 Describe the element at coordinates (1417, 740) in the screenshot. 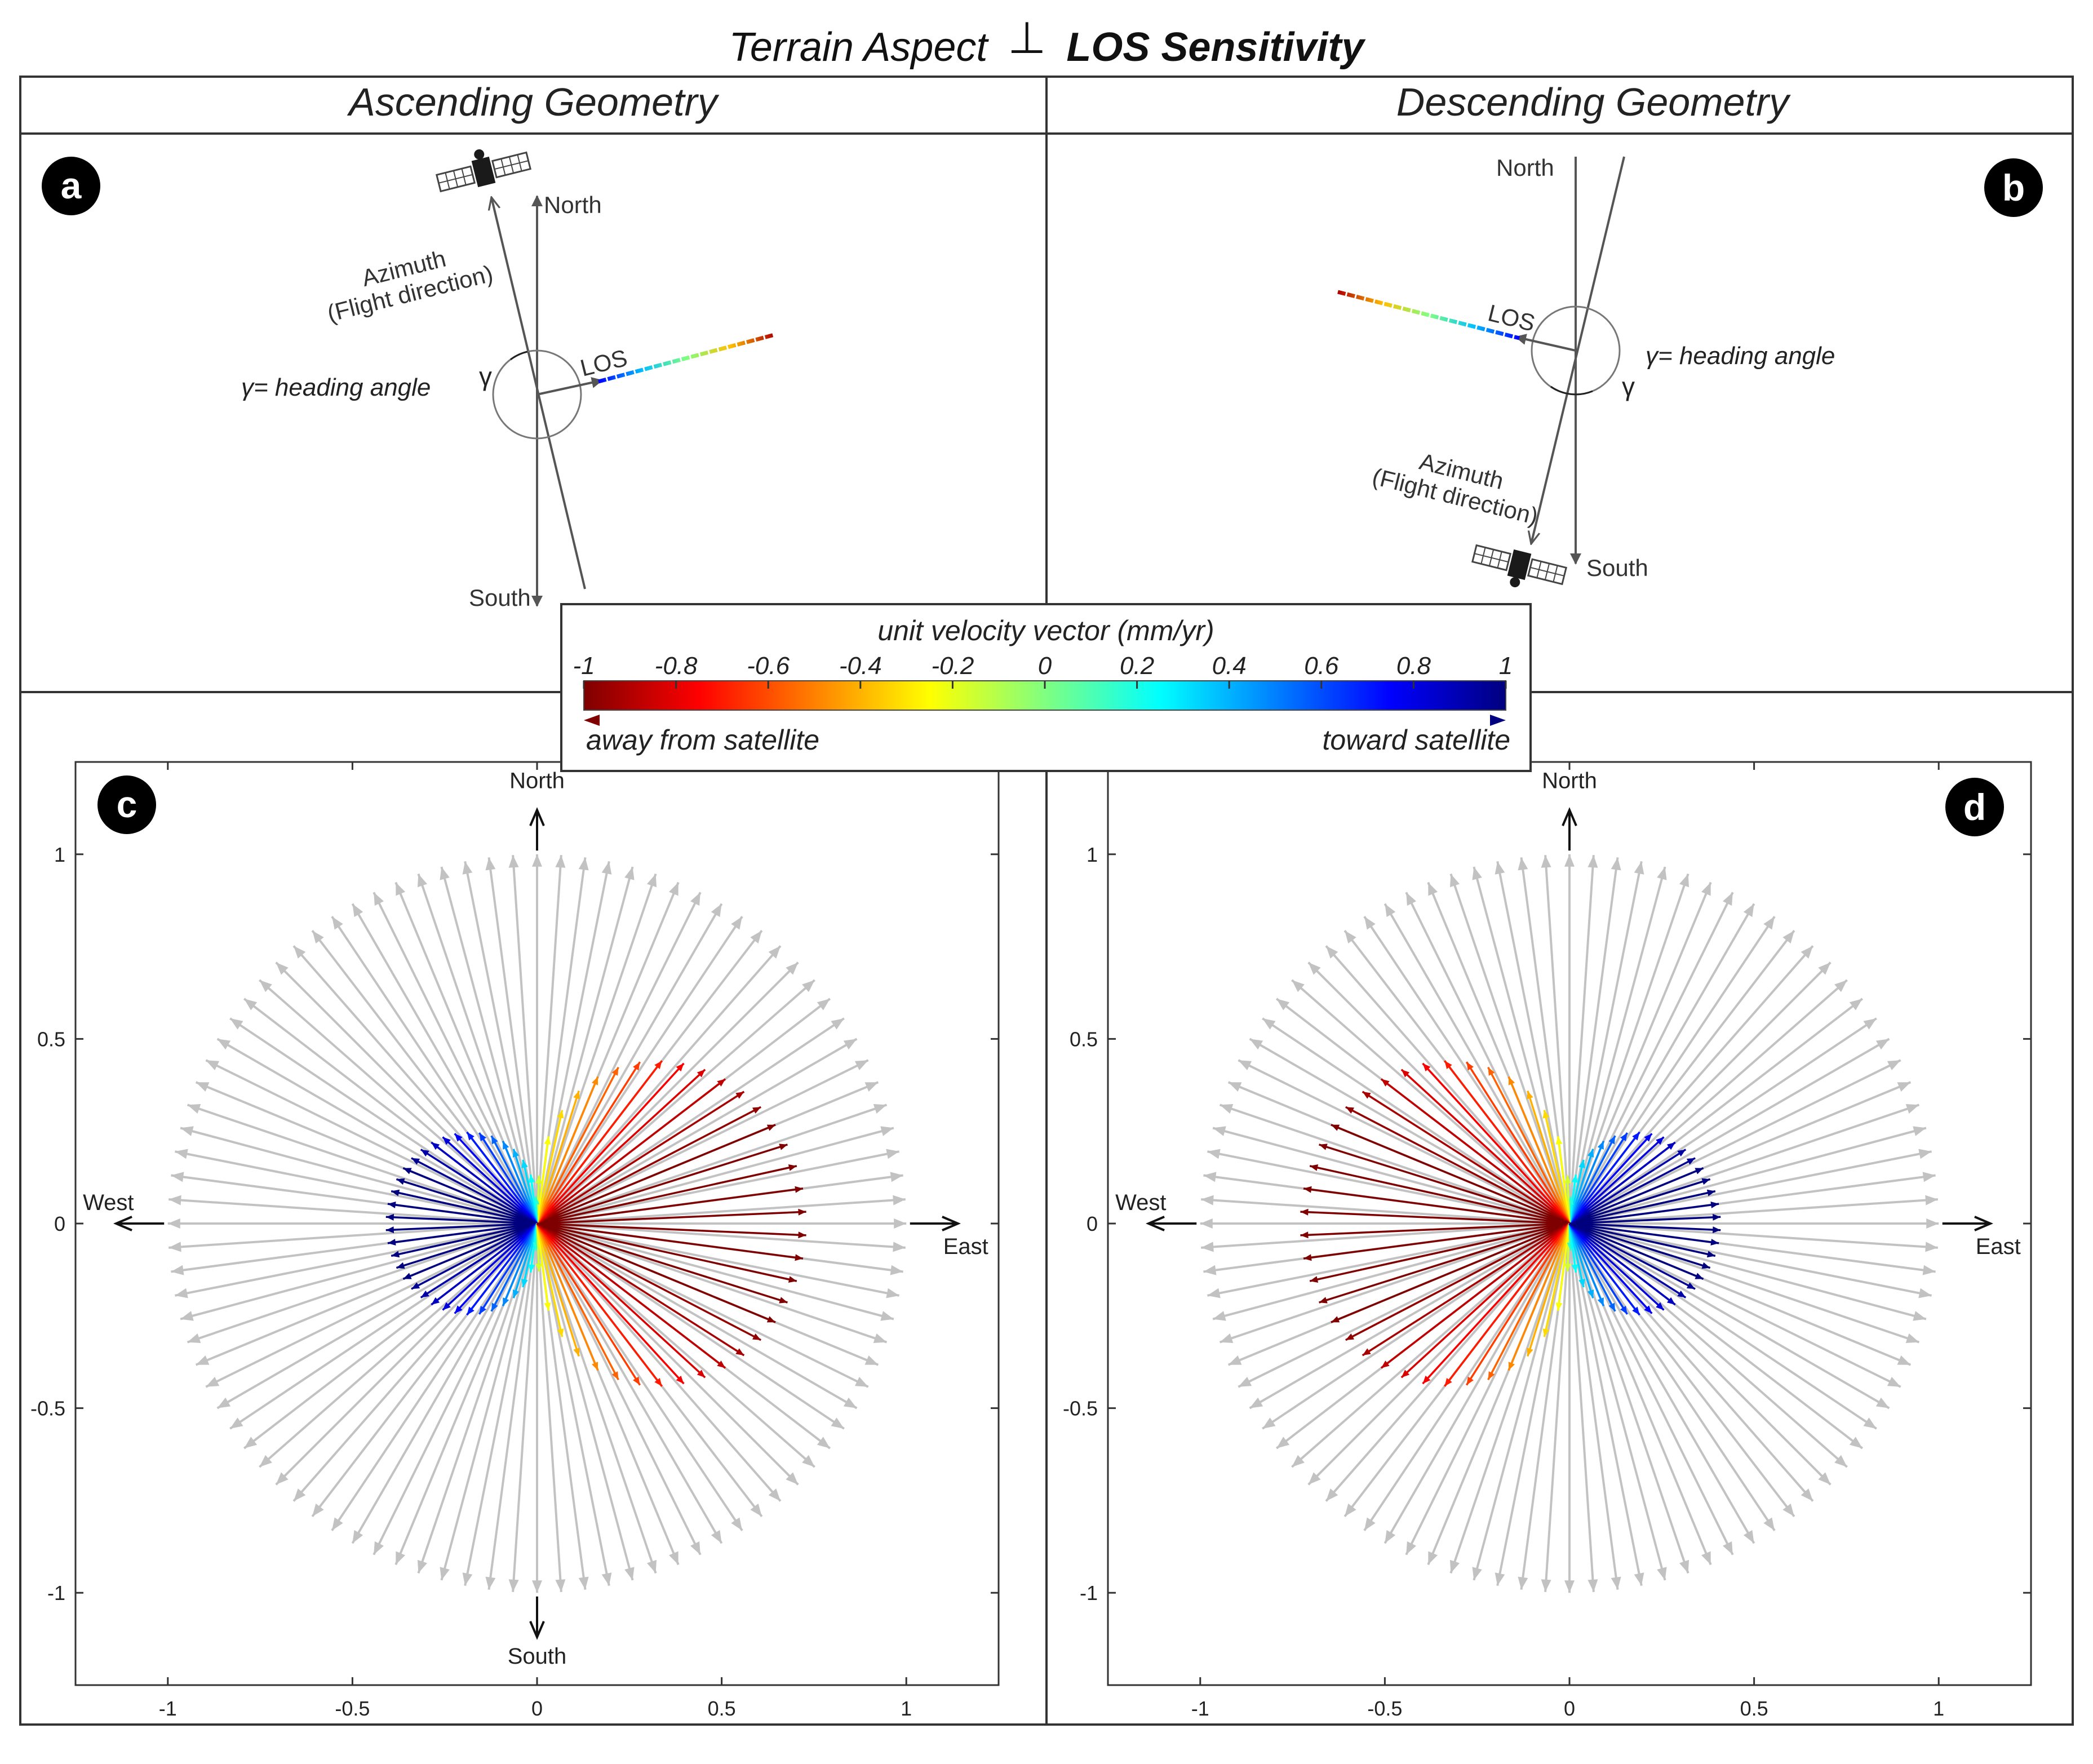

I see `toward-satellite-label: toward satellite` at that location.